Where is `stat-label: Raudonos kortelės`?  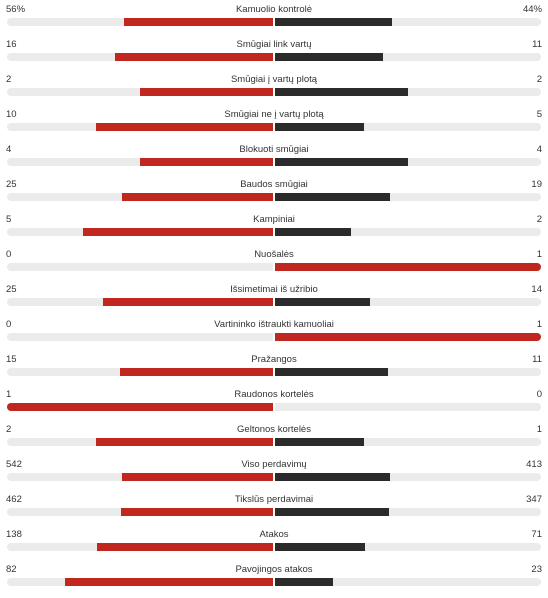
stat-label: Raudonos kortelės is located at coordinates (274, 394).